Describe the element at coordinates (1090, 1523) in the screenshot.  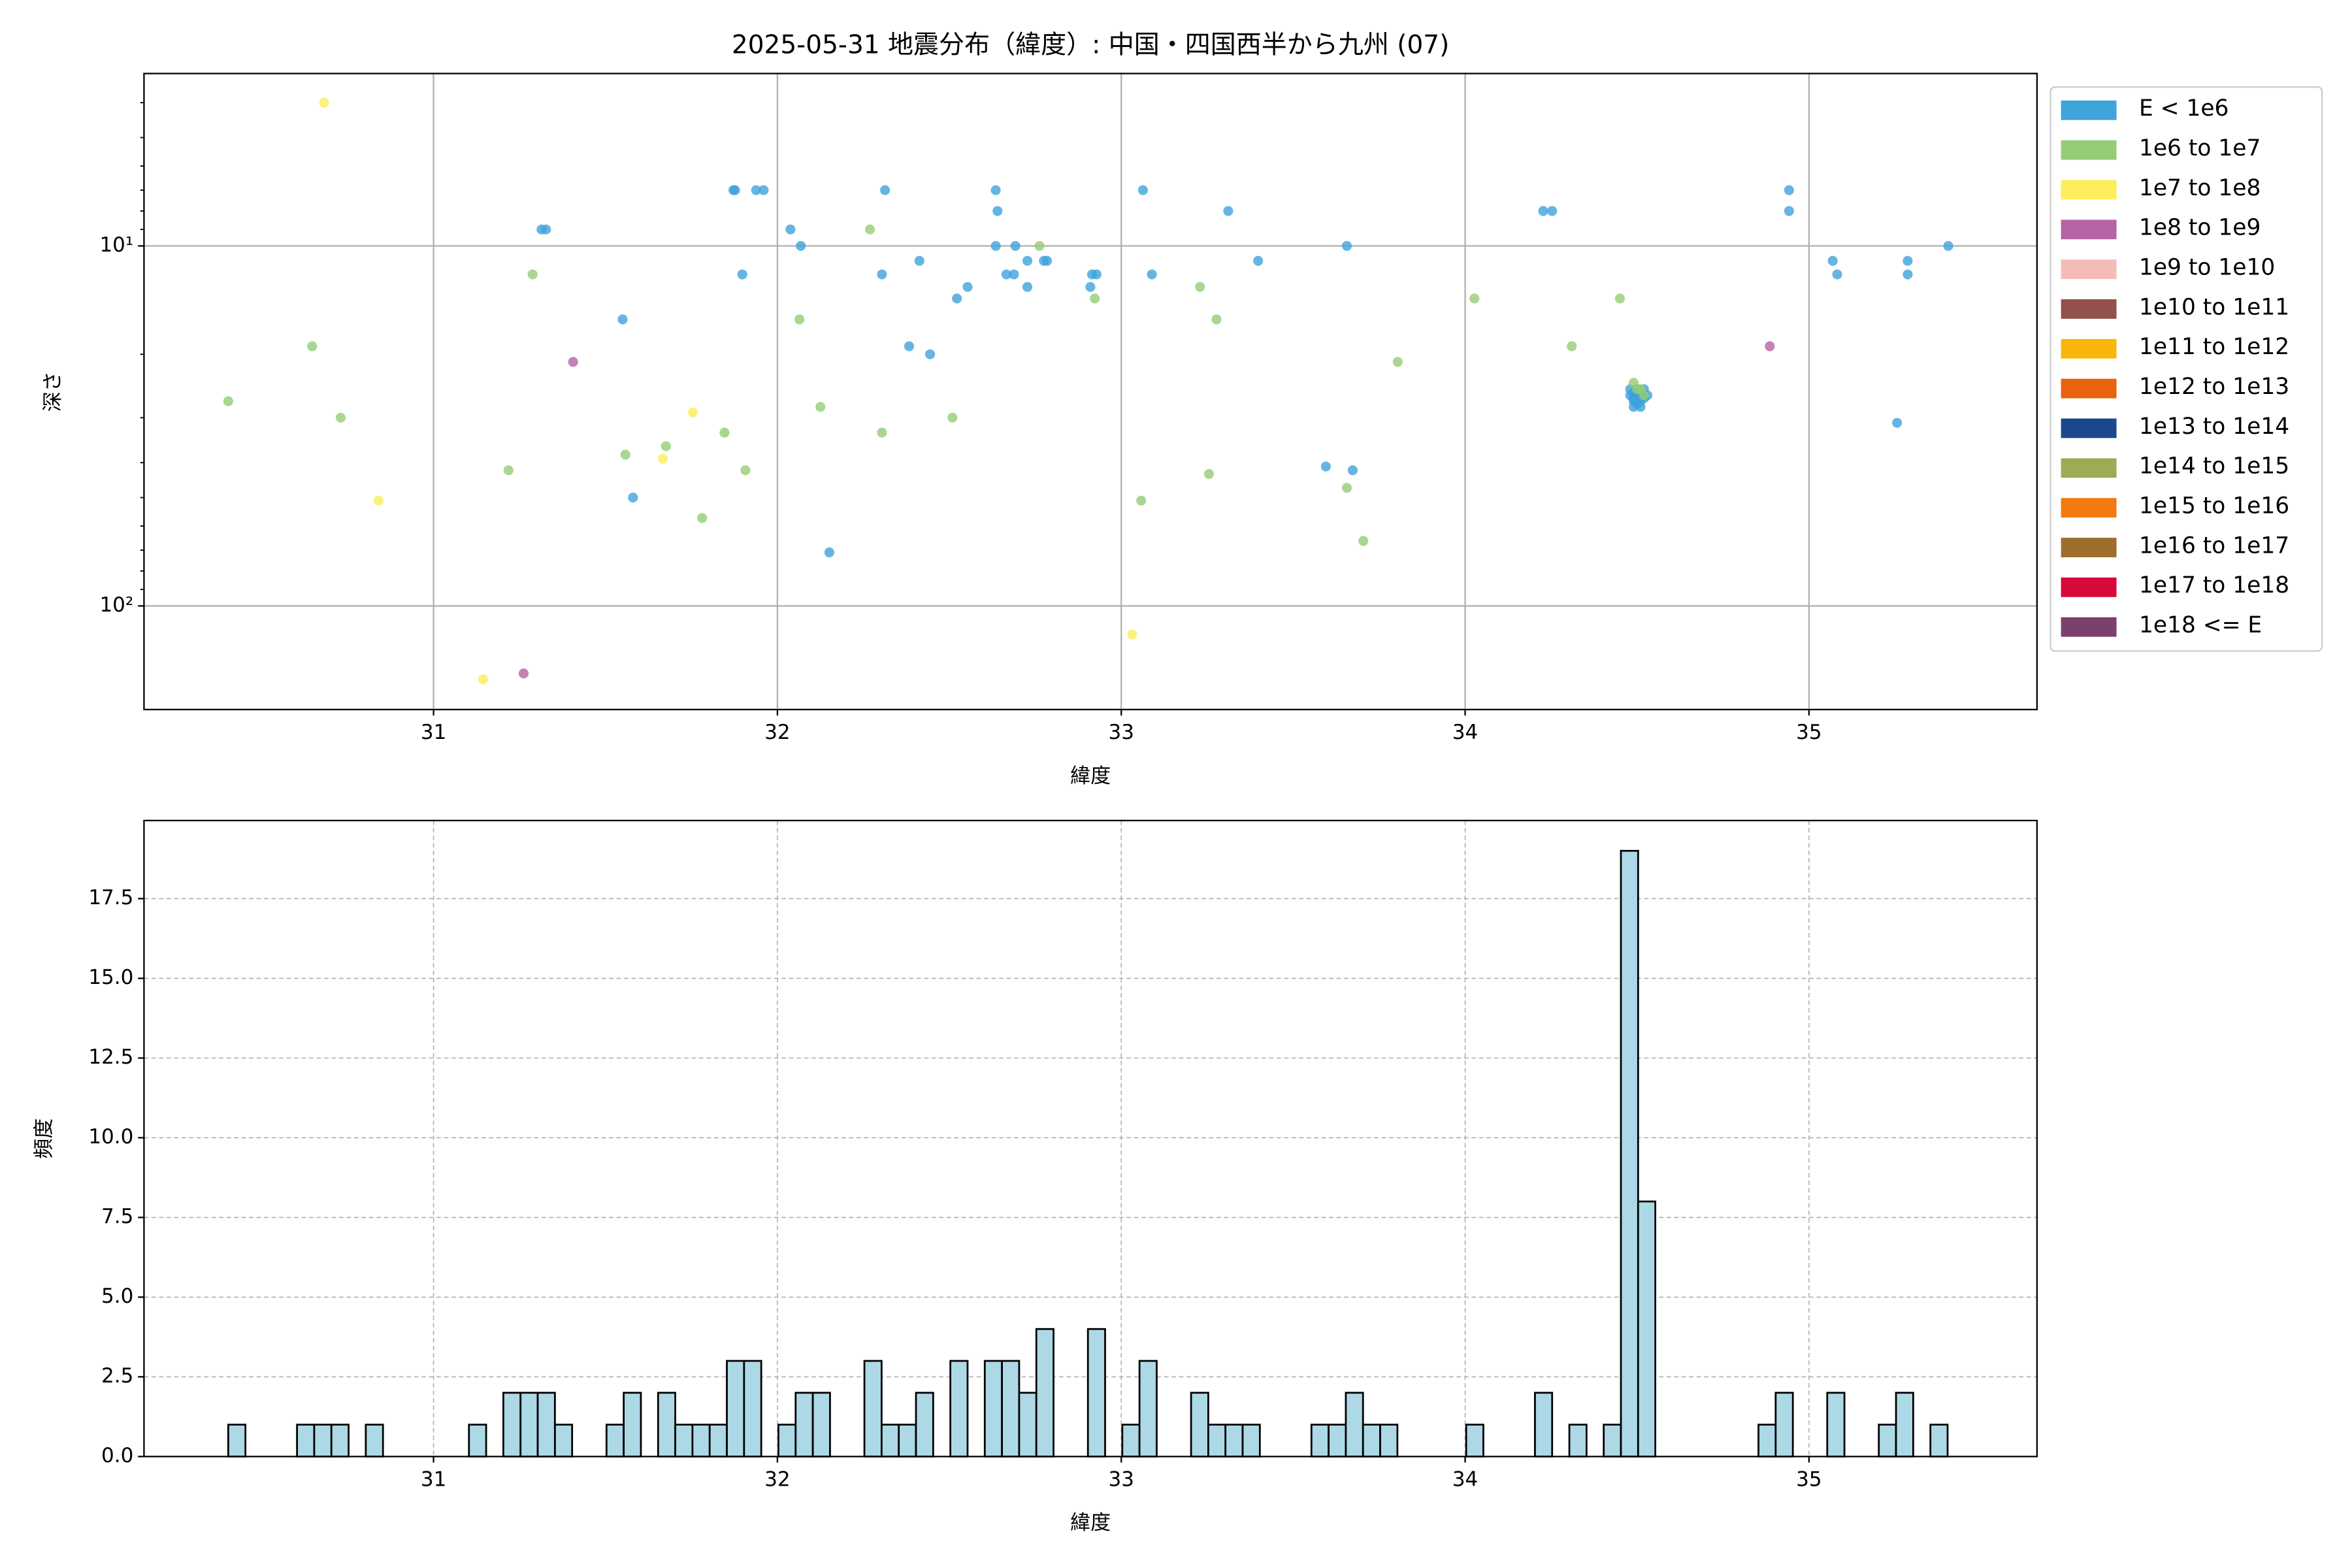
I see `x-axis-label: 緯度` at that location.